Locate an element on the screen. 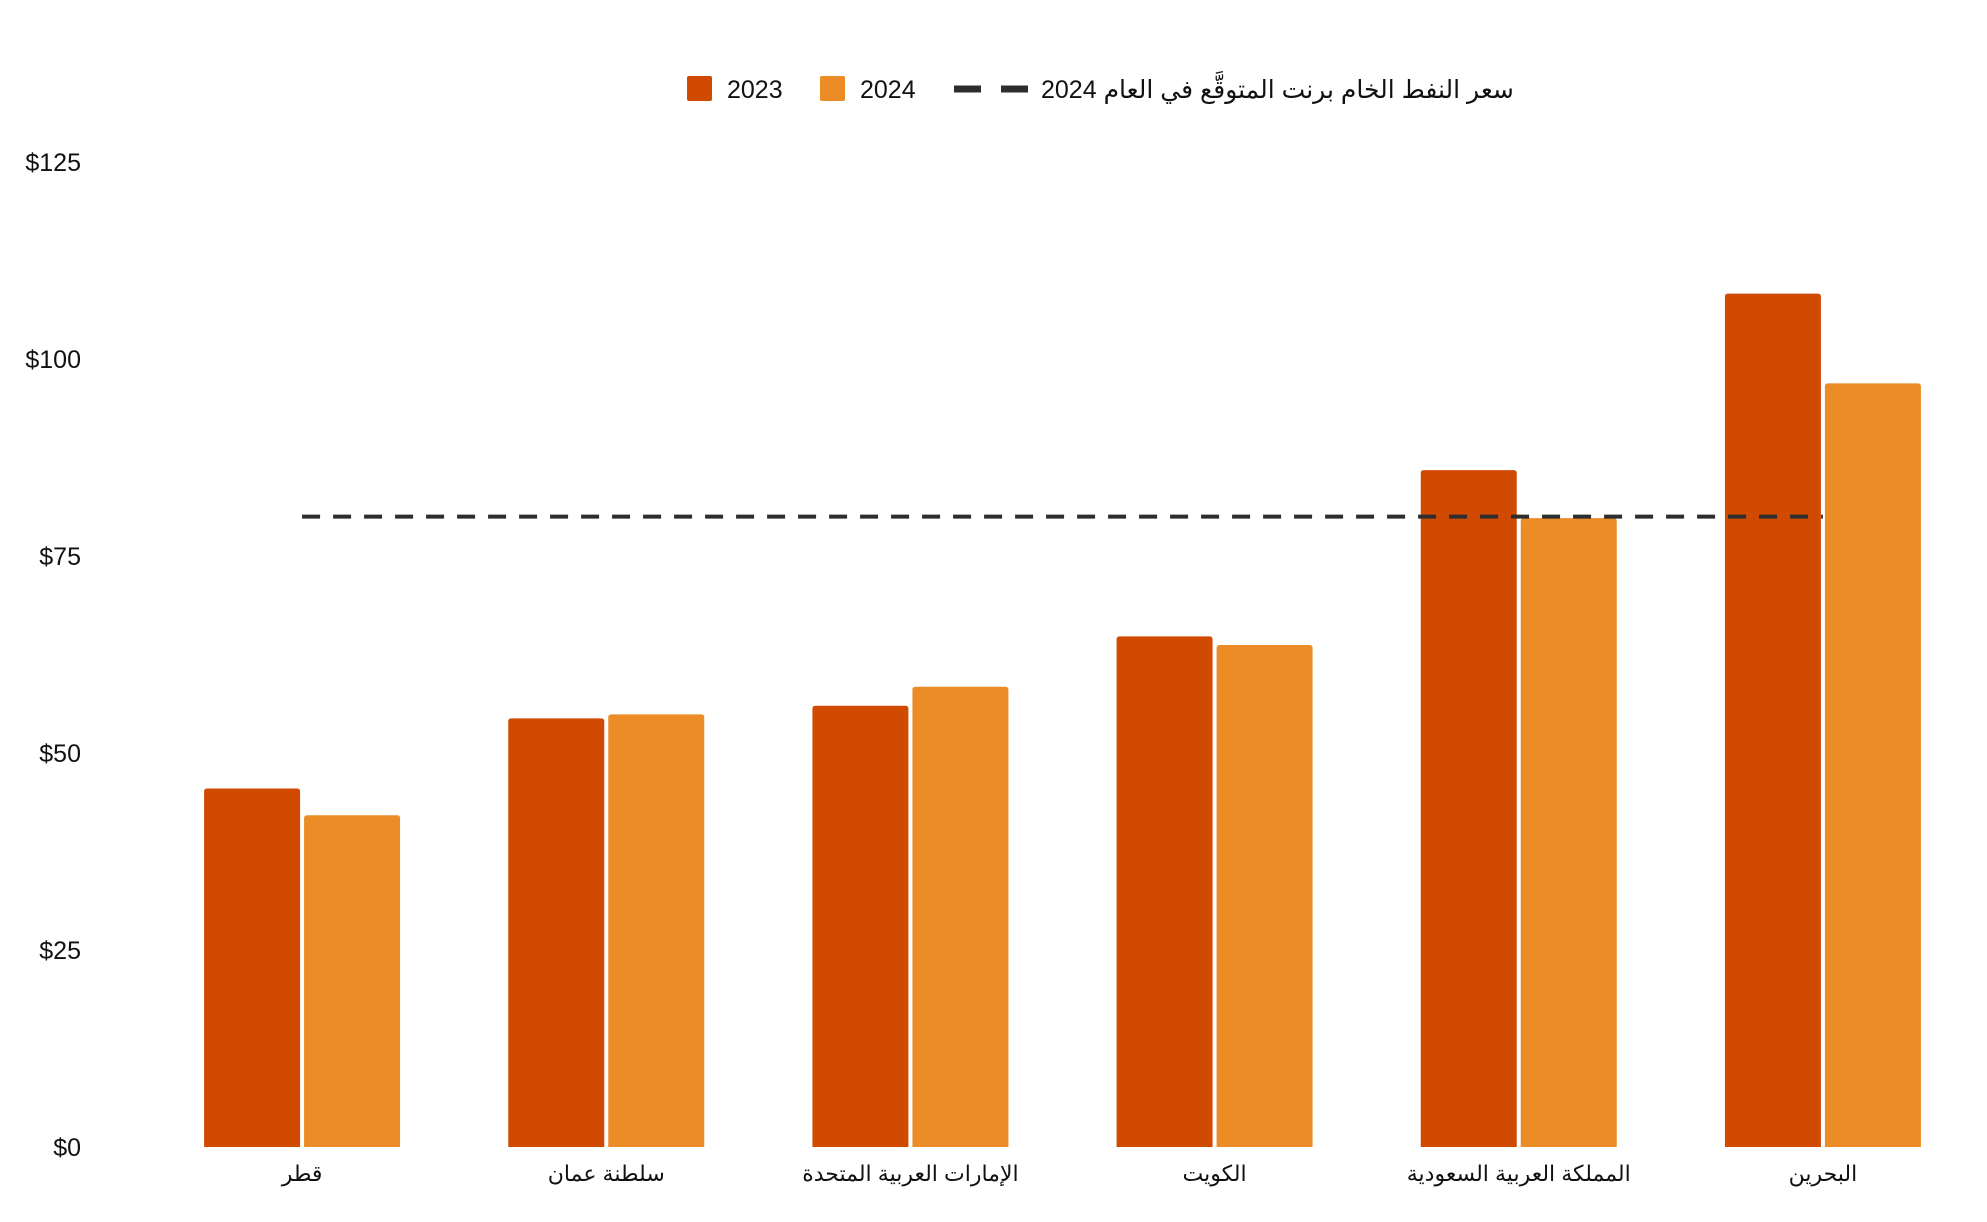 The width and height of the screenshot is (1987, 1222). x-category-label: البحرين is located at coordinates (1823, 1173).